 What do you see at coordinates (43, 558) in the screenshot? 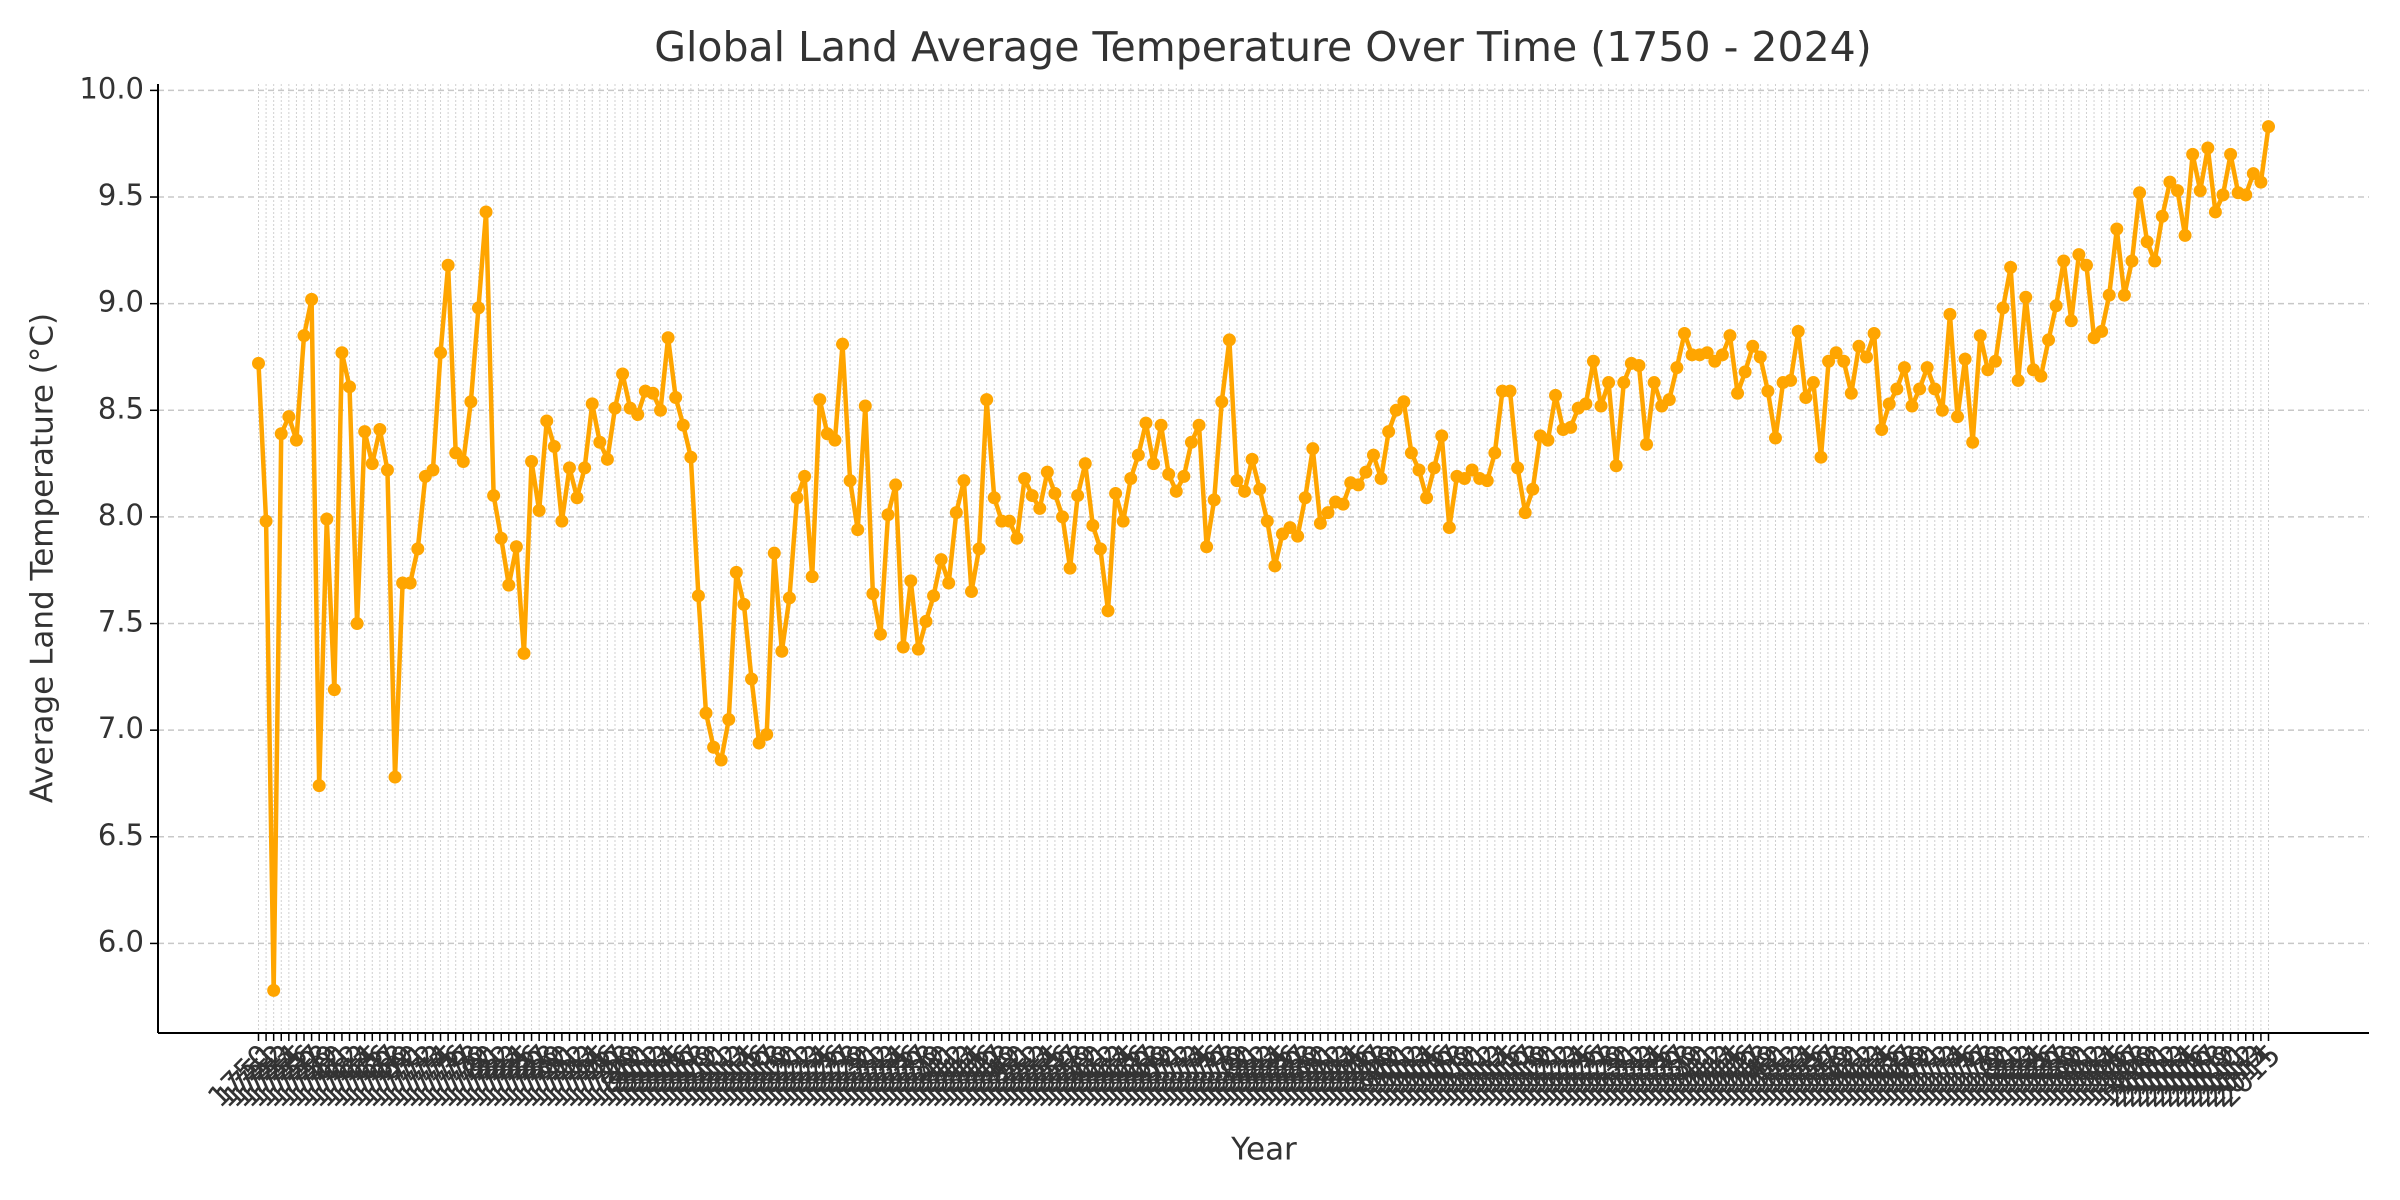
I see `y-axis-label: Average Land Temperature (°C)` at bounding box center [43, 558].